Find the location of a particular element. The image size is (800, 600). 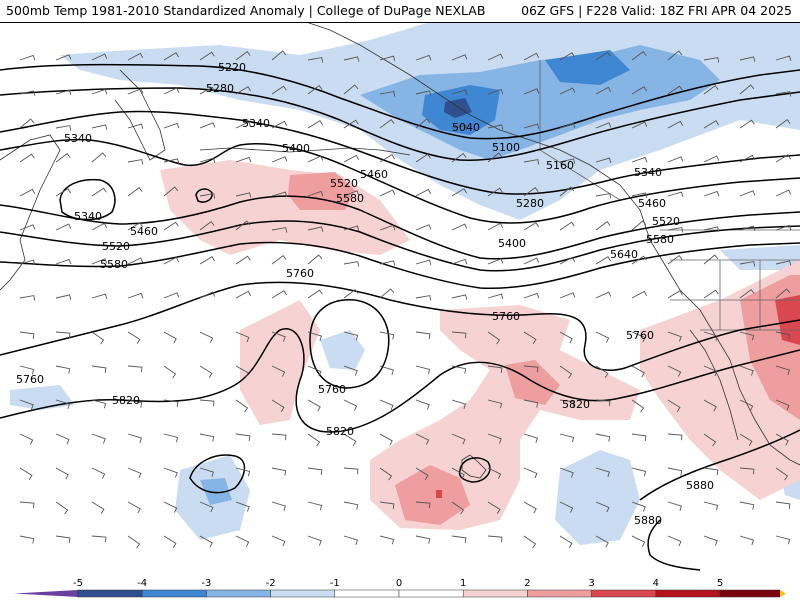

contour-label: 5760 is located at coordinates (332, 389).